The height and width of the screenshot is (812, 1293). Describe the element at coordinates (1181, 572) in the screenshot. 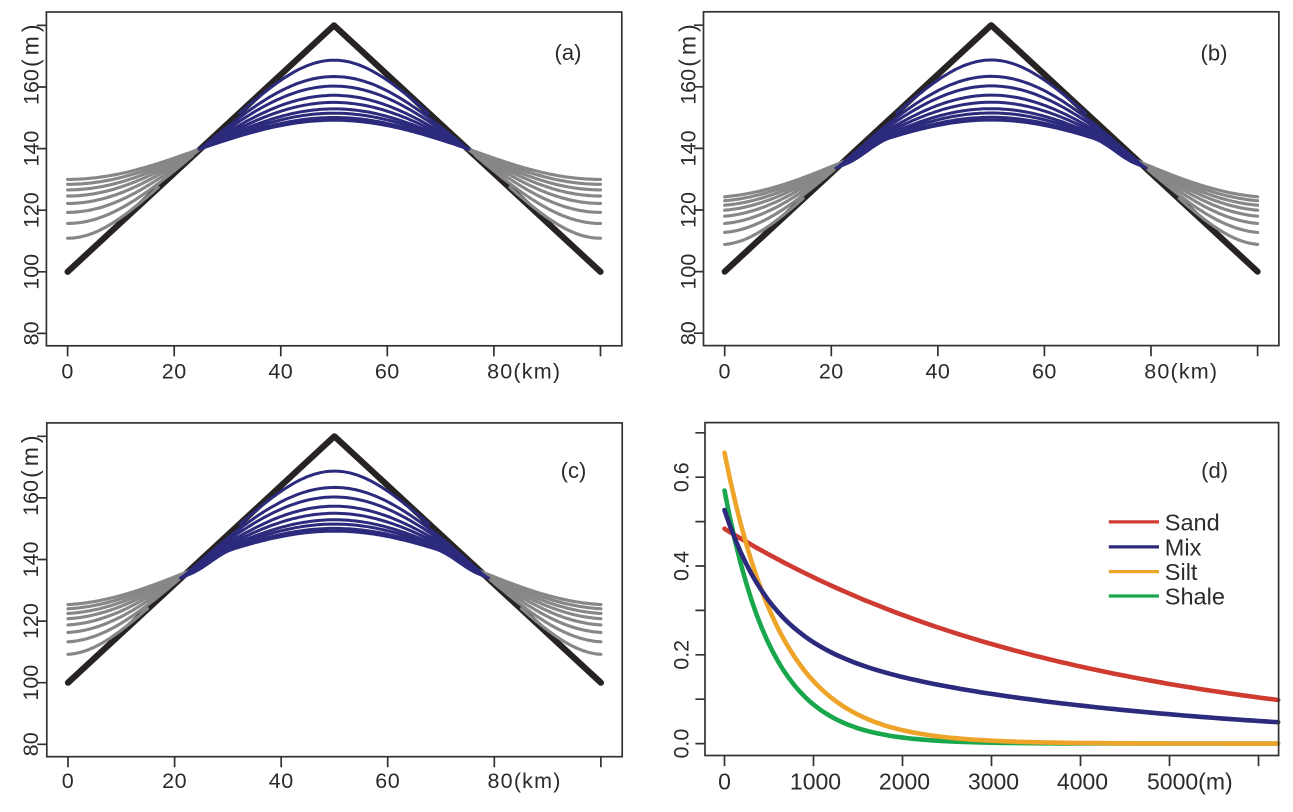

I see `svg-text: Silt` at that location.